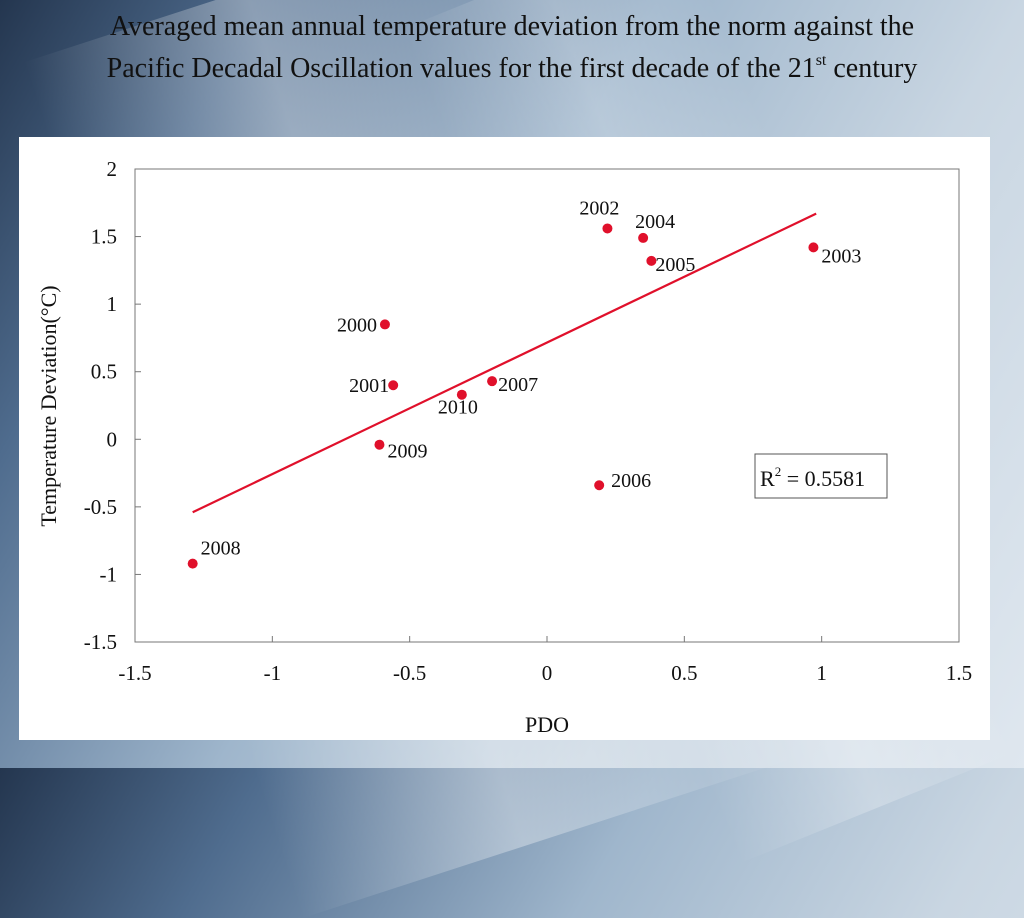  Describe the element at coordinates (369, 386) in the screenshot. I see `data-point-label: 2001` at that location.